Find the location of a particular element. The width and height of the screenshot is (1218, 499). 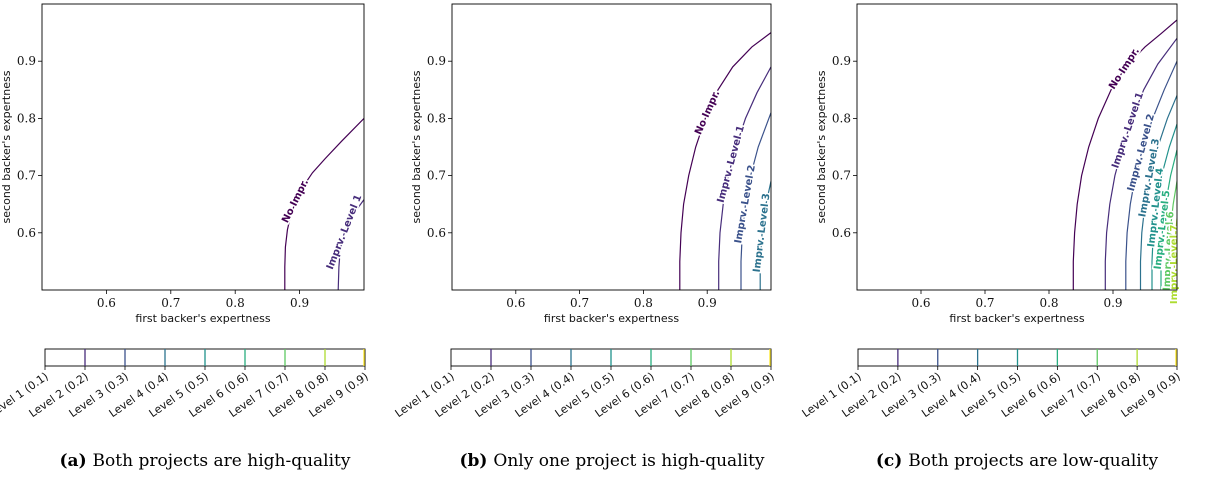

caption-body: Only one project is high-quality is located at coordinates (629, 461).